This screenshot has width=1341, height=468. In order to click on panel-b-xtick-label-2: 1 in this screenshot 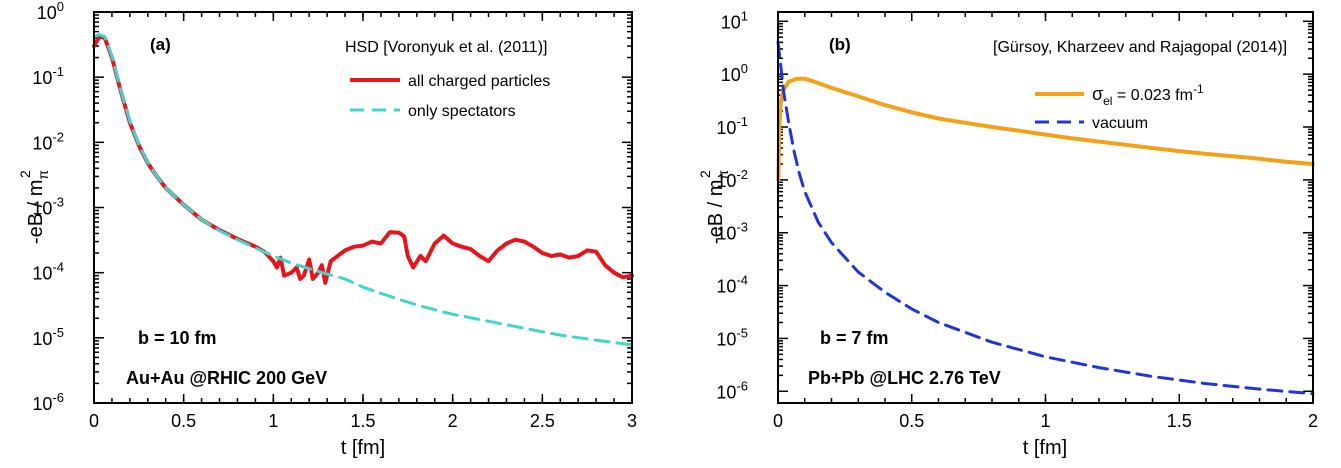, I will do `click(1045, 421)`.